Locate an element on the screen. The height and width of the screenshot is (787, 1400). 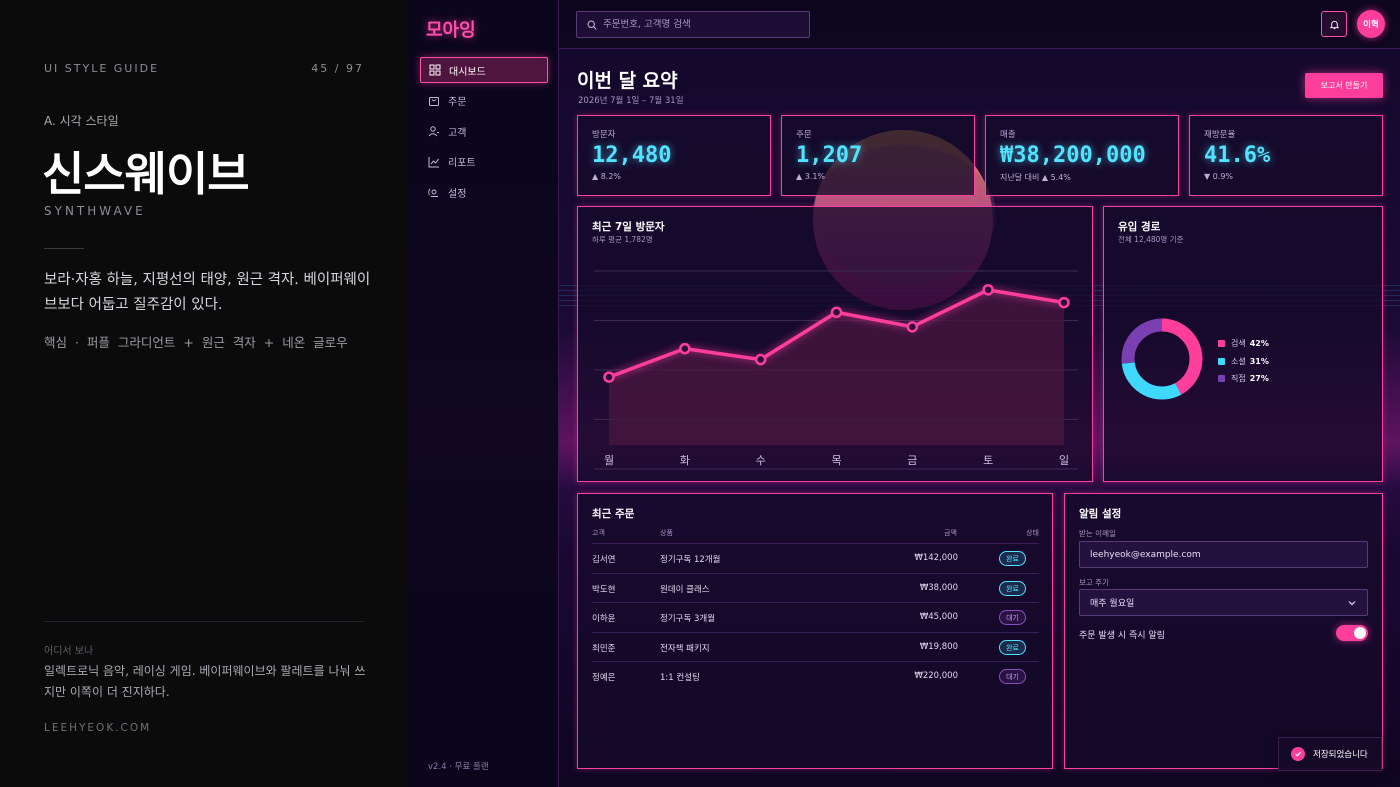
order-product: 1:1 컨설팅 is located at coordinates (680, 678).